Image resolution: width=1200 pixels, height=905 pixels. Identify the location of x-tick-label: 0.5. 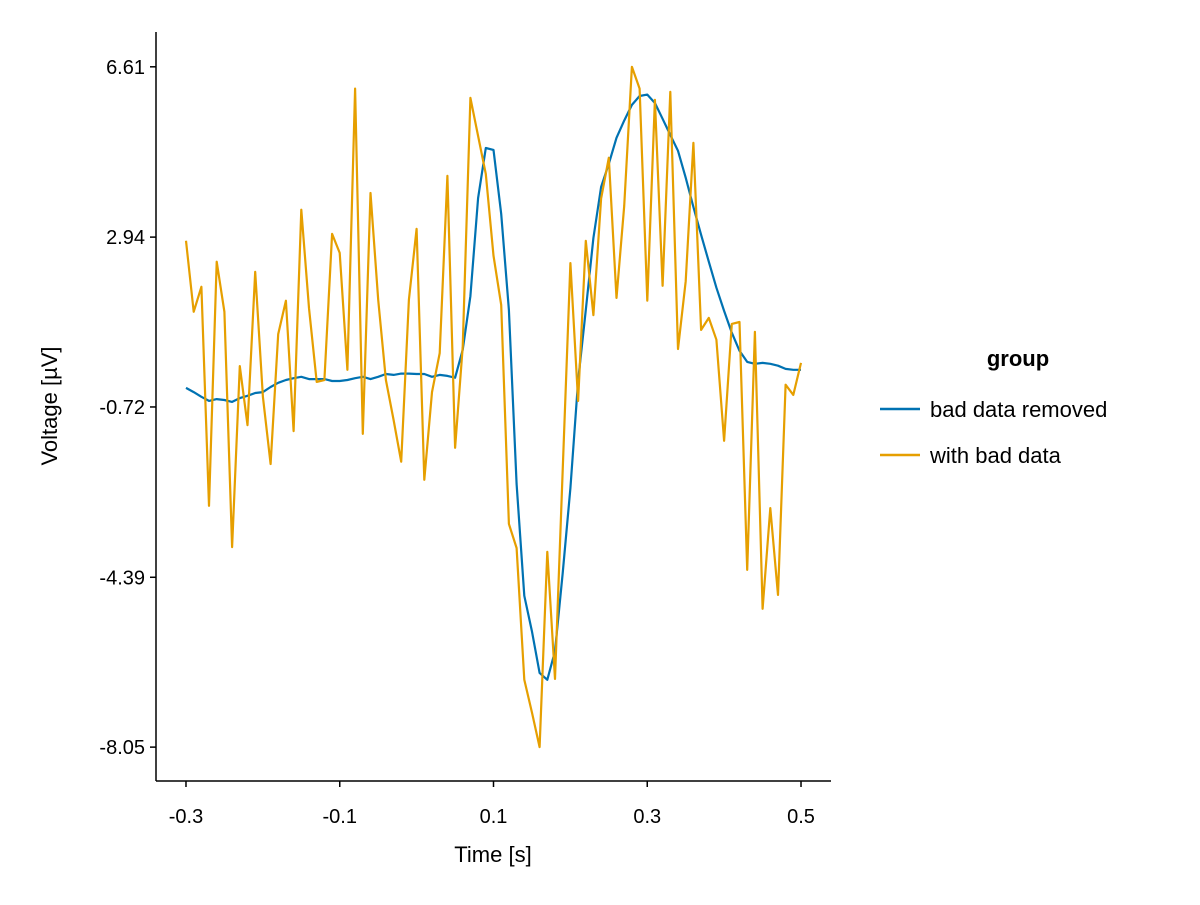
(801, 817).